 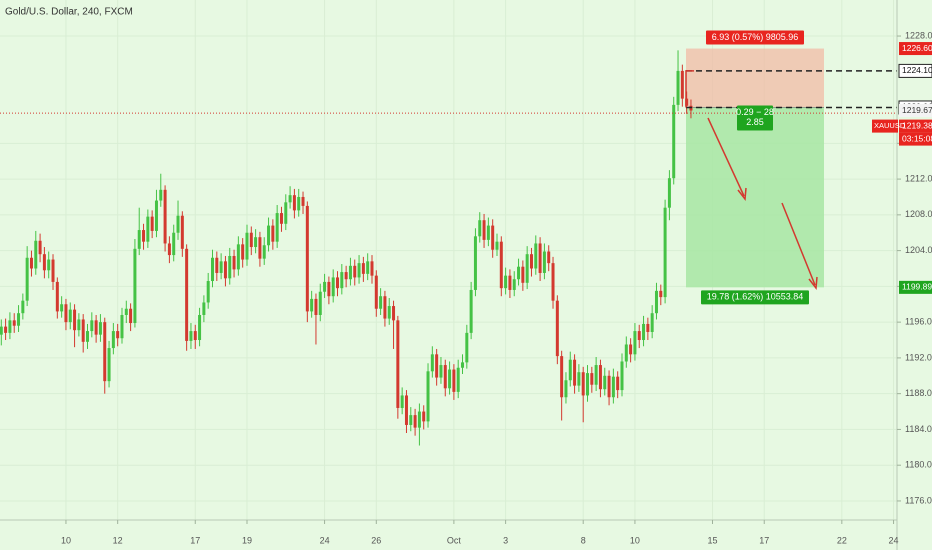 What do you see at coordinates (755, 122) in the screenshot?
I see `ratio-value-text: 2.85` at bounding box center [755, 122].